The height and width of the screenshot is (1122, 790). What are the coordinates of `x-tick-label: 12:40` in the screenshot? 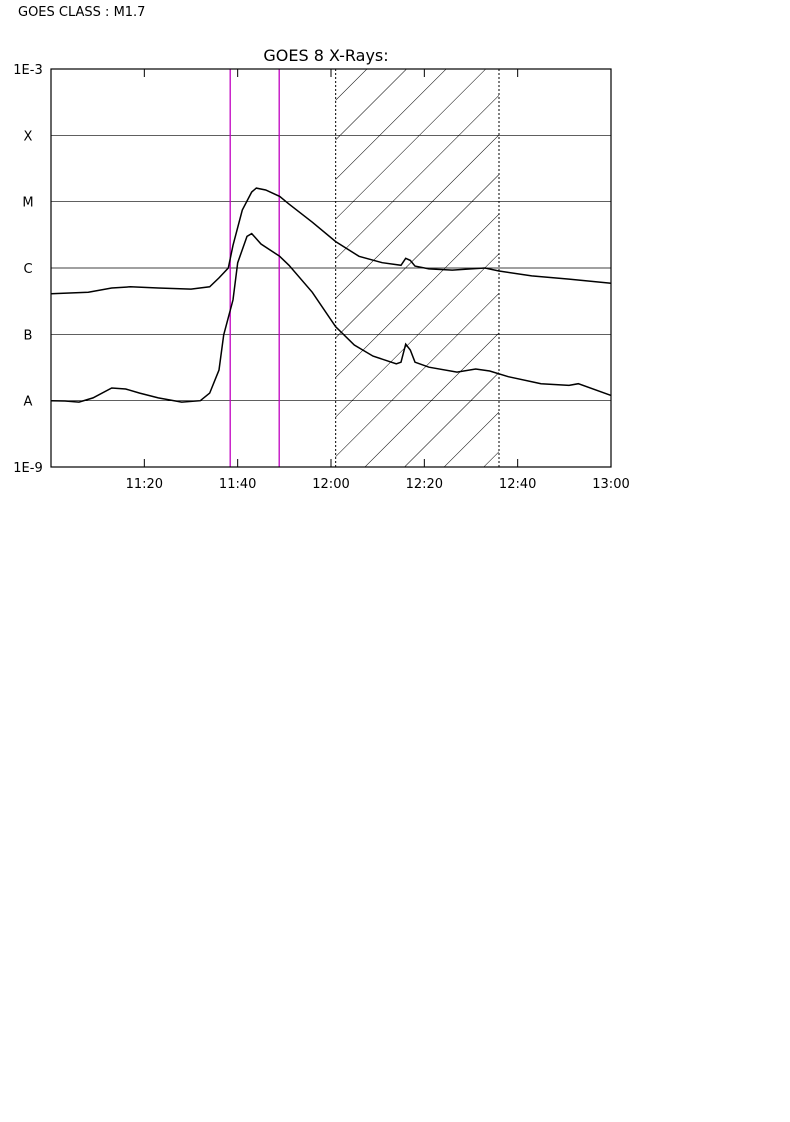 It's located at (517, 484).